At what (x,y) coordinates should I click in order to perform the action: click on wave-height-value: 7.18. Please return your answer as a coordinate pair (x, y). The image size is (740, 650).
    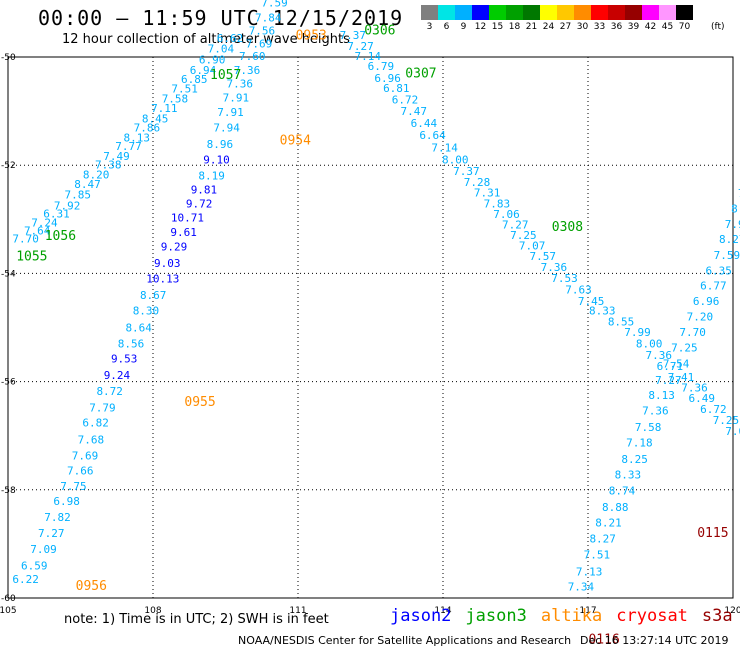
    Looking at the image, I should click on (639, 443).